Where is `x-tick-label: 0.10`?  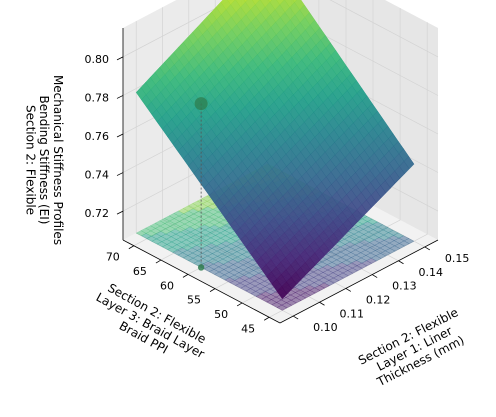 x-tick-label: 0.10 is located at coordinates (325, 327).